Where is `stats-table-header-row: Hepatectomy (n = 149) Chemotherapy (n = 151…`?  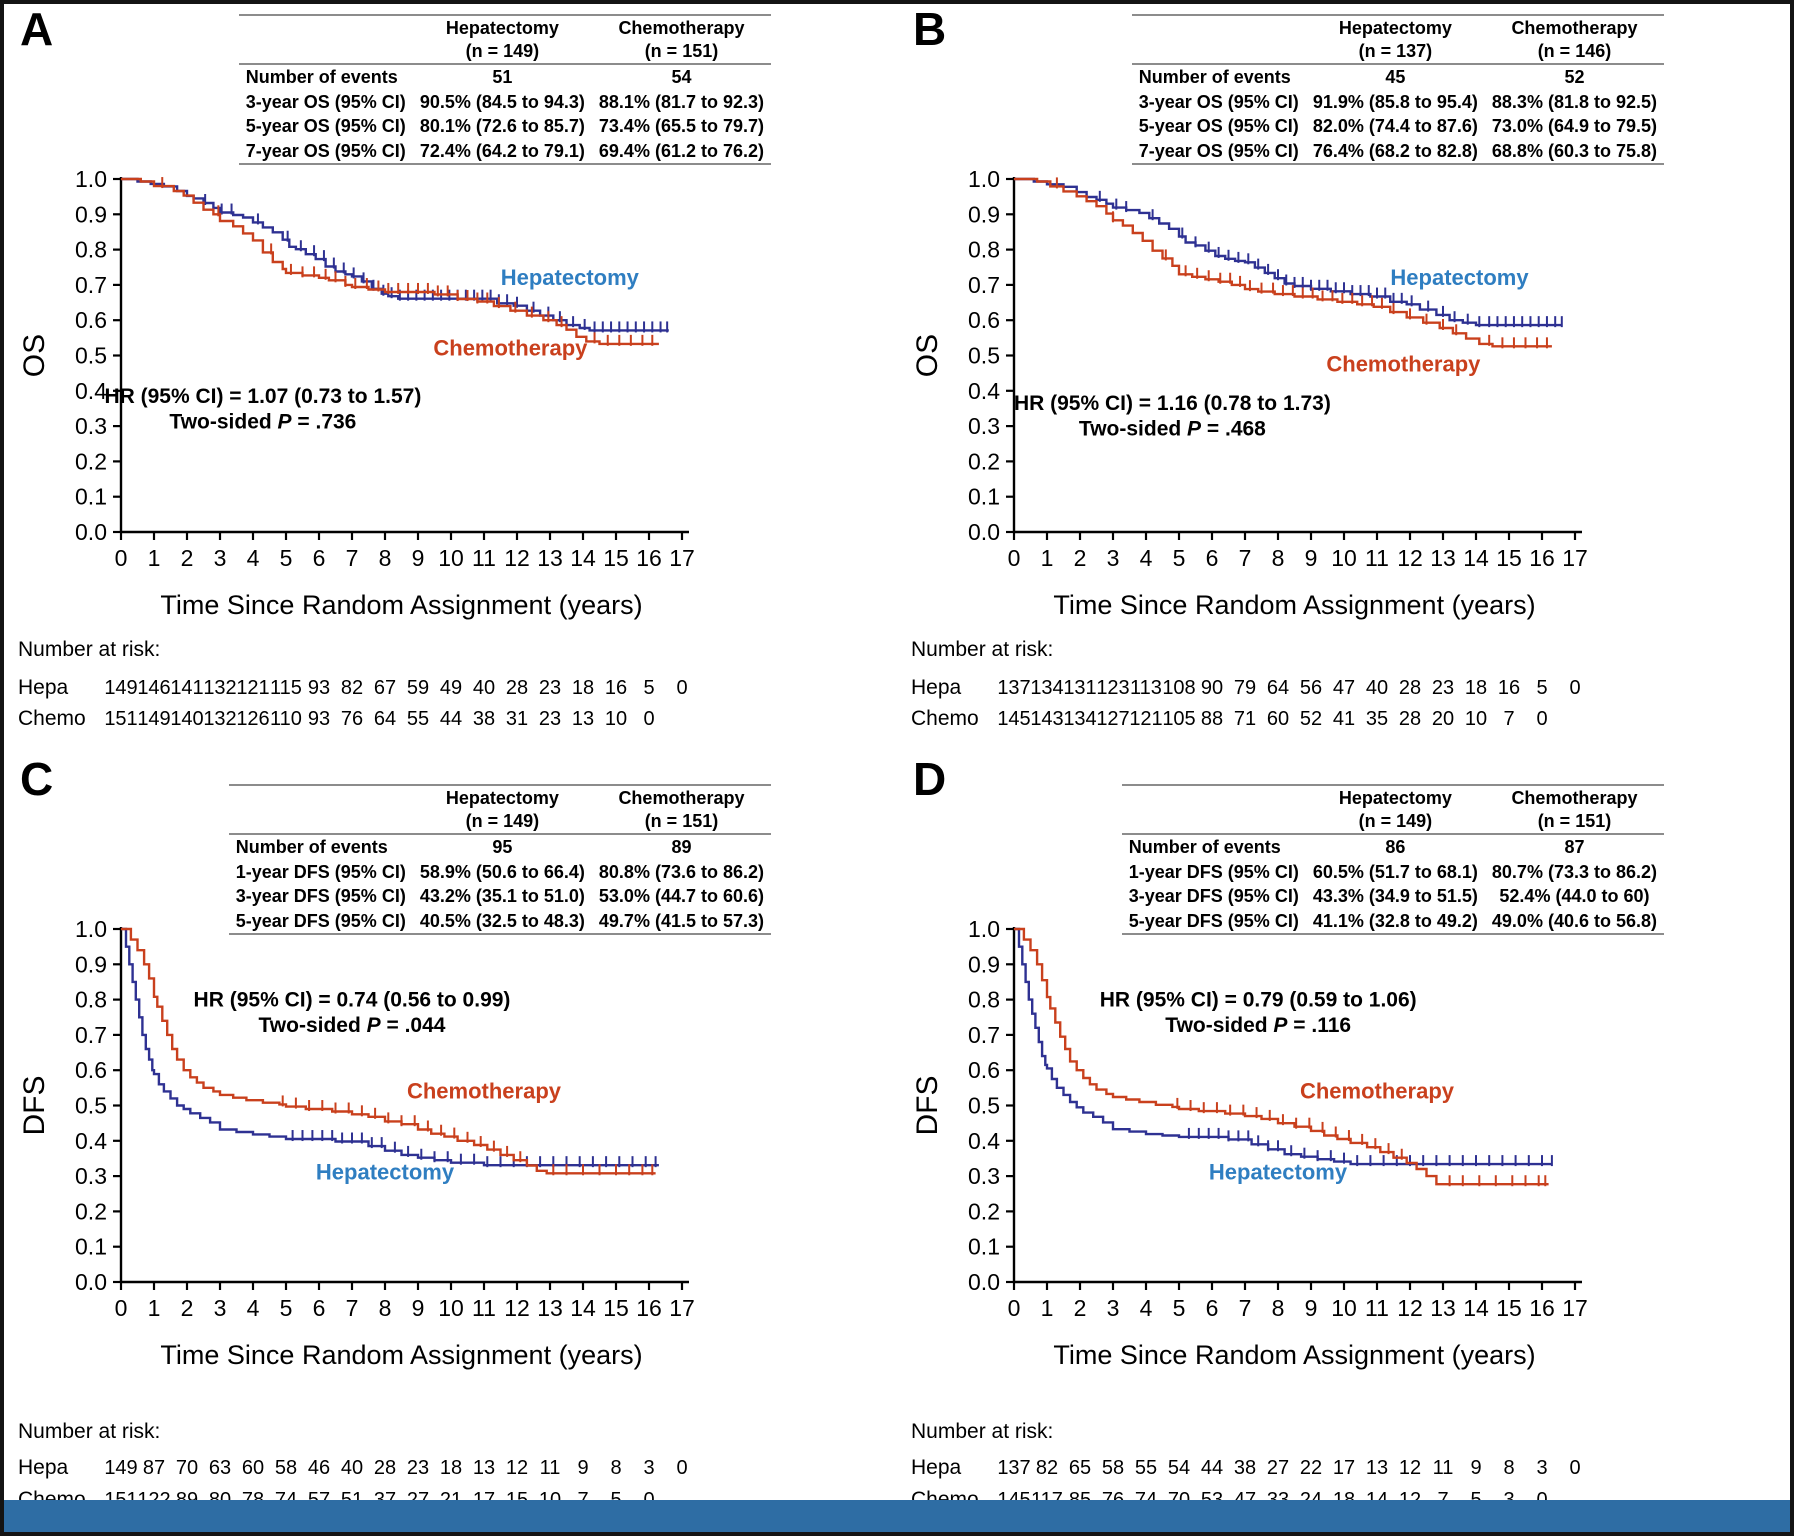
stats-table-header-row: Hepatectomy (n = 149) Chemotherapy (n = 151… is located at coordinates (1392, 809).